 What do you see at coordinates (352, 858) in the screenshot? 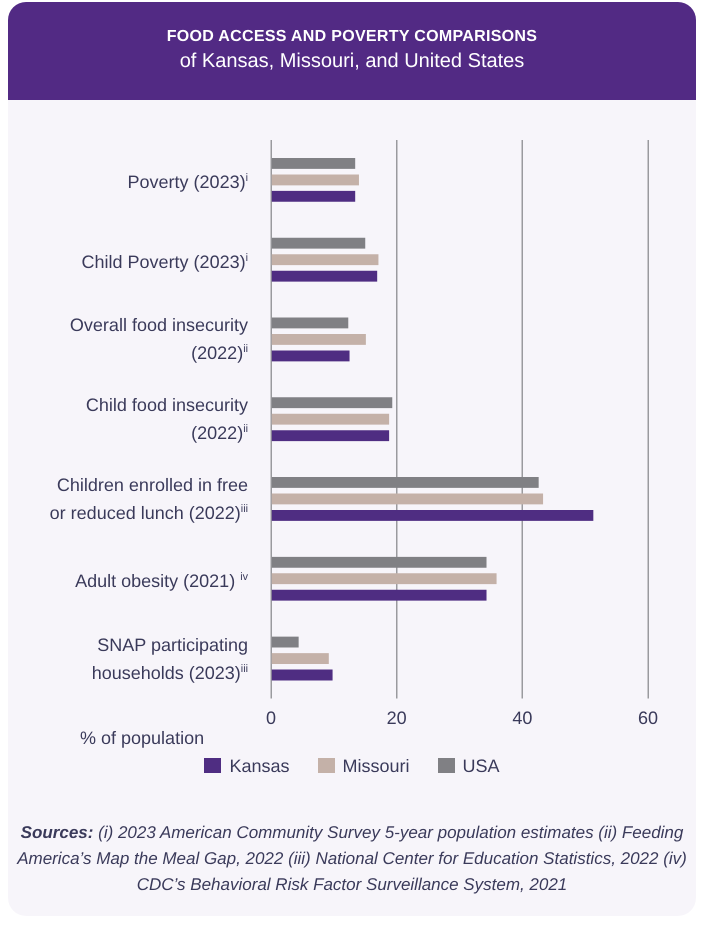
I see `source-note: Sources: (i) 2023 American Community Survey 5-year population estimates (ii) Feeding America’s Map the Meal Gap, 2022 (iii) National Center for Education Statistics, 2022 (iv) CDC’s Behavioral Risk Factor Surveillance System, 2021` at bounding box center [352, 858].